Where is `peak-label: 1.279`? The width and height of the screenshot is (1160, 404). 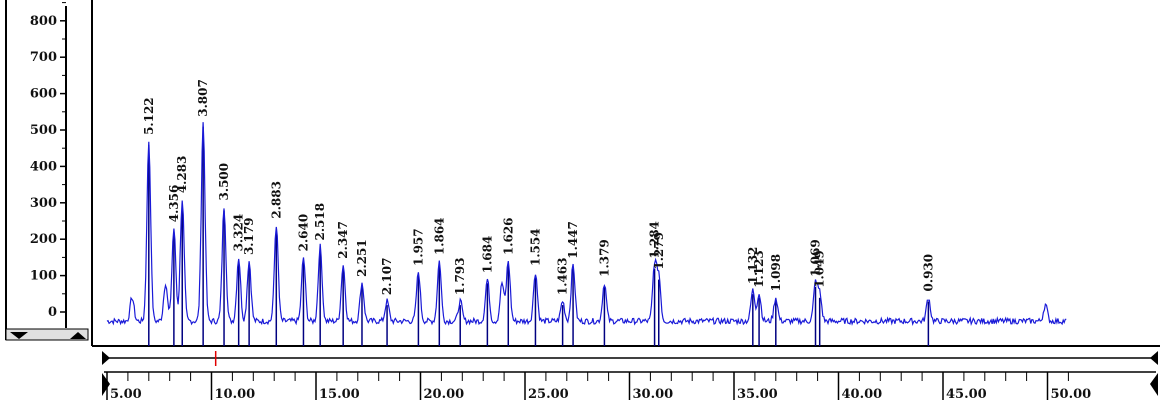
peak-label: 1.279 is located at coordinates (659, 251).